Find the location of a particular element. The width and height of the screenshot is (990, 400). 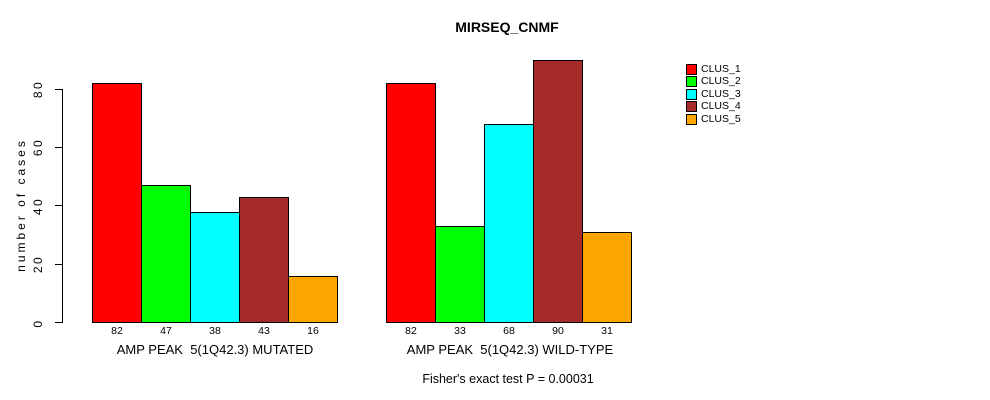

bar-value-label: 43 is located at coordinates (264, 331).